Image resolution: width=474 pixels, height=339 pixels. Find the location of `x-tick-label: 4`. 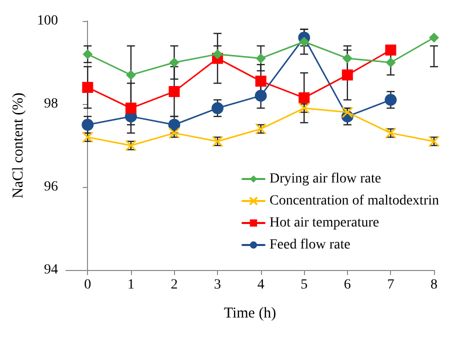

x-tick-label: 4 is located at coordinates (260, 285).